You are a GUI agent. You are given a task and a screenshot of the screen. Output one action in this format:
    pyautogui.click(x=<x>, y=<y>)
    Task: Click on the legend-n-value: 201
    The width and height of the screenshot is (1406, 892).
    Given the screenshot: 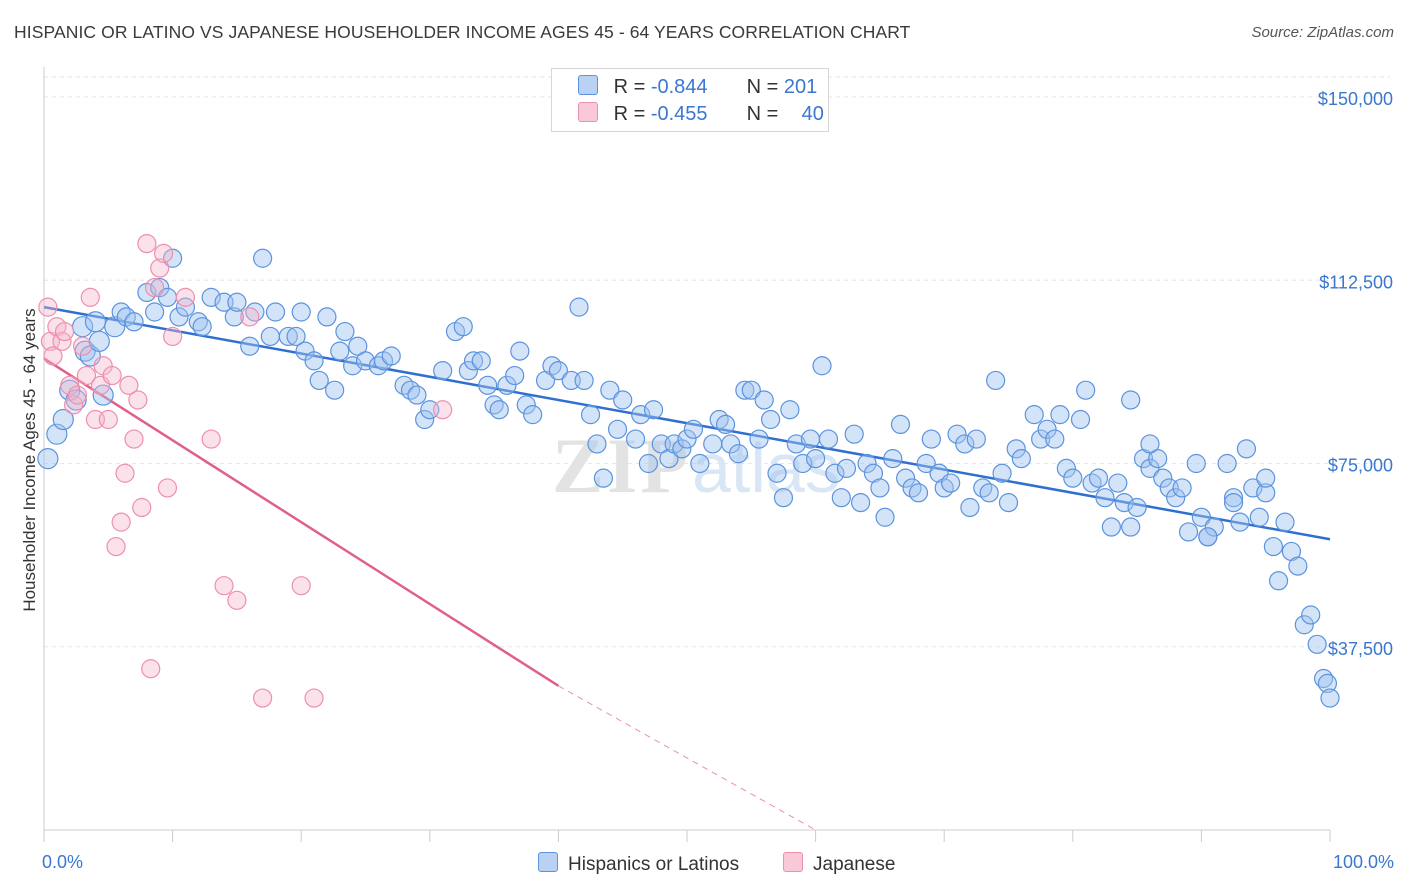 What is the action you would take?
    pyautogui.click(x=800, y=87)
    